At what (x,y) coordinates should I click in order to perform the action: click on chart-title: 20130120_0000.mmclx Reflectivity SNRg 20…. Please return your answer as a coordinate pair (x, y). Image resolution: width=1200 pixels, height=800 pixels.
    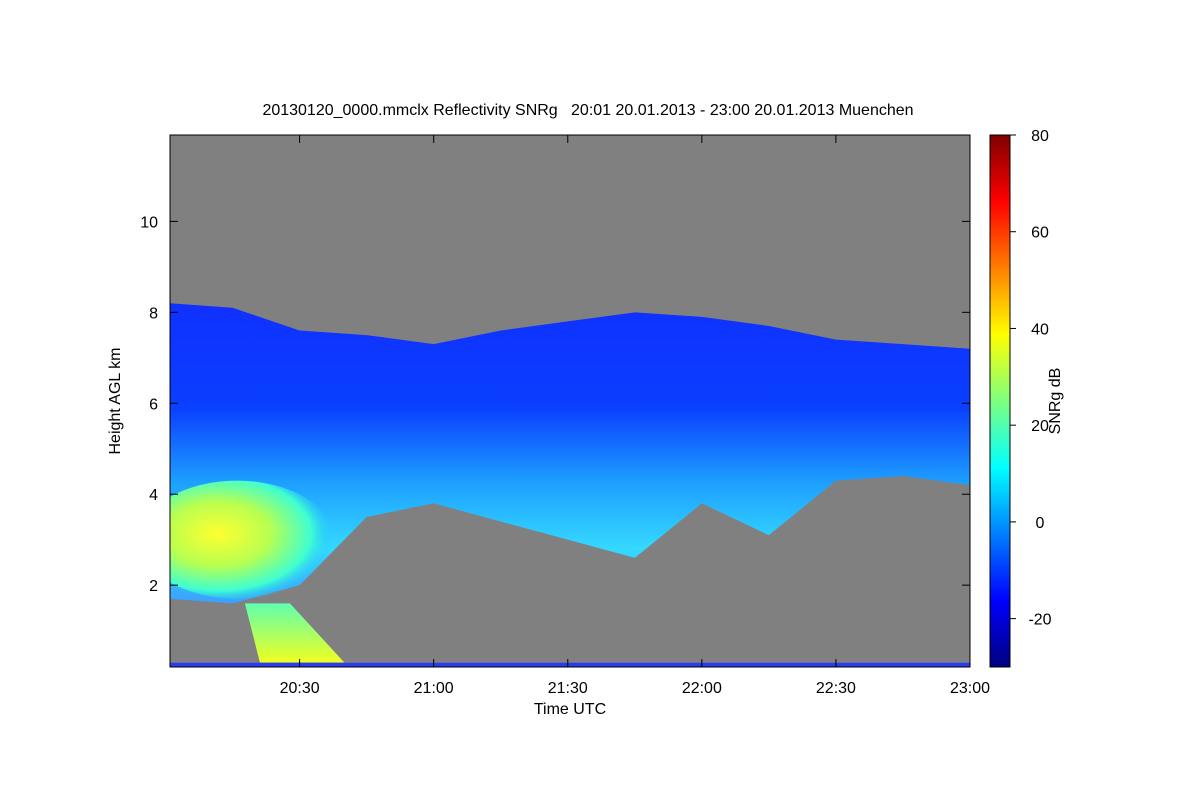
    Looking at the image, I should click on (587, 110).